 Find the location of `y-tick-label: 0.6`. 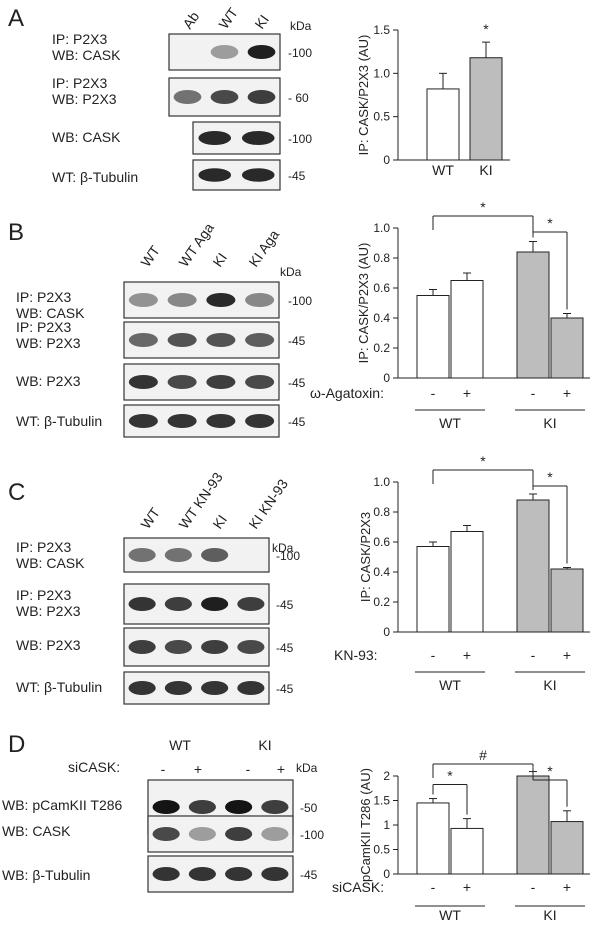

y-tick-label: 0.6 is located at coordinates (381, 542).